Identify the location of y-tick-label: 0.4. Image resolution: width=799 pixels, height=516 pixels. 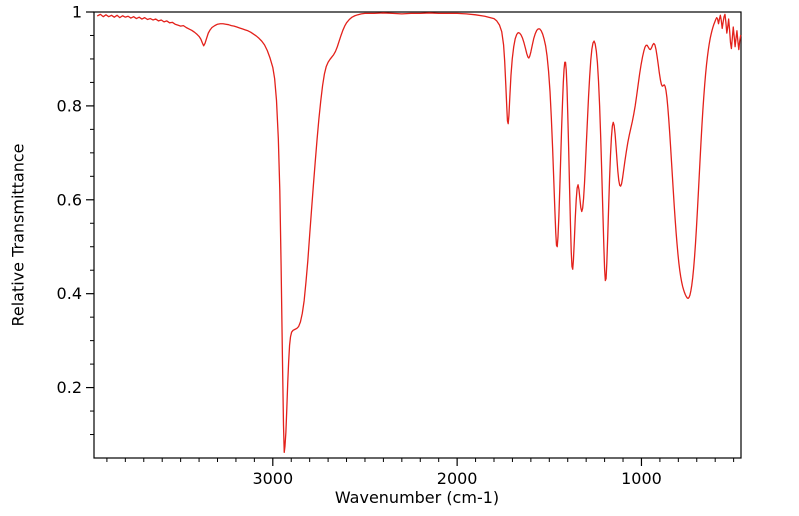
(69, 293).